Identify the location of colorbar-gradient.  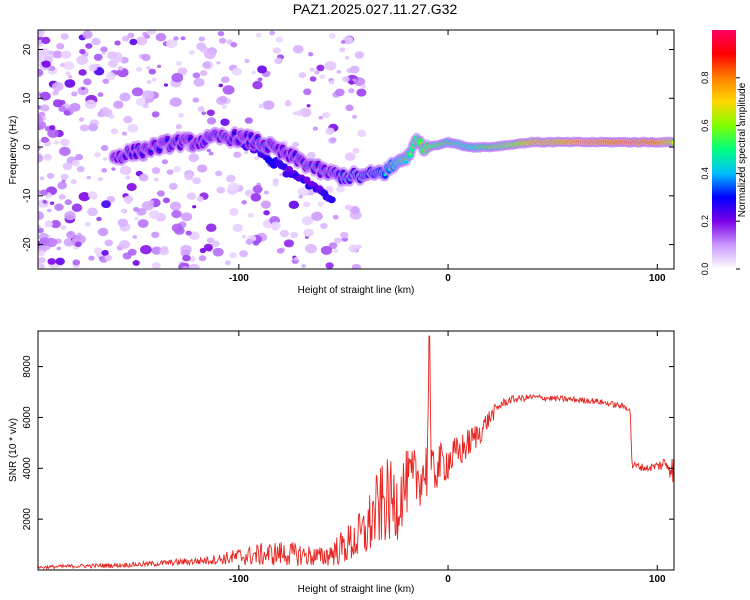
(724, 149).